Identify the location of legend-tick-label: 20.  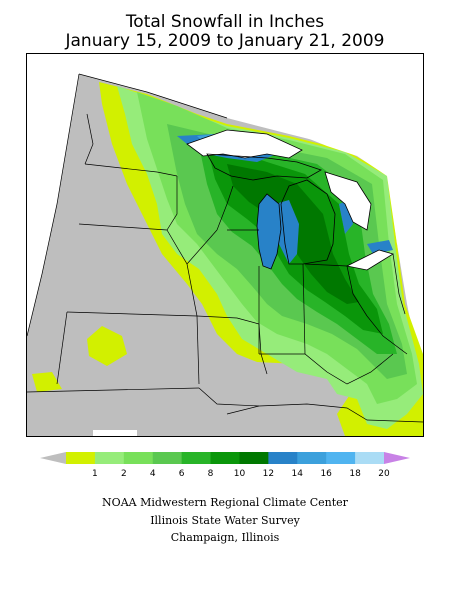
(384, 474).